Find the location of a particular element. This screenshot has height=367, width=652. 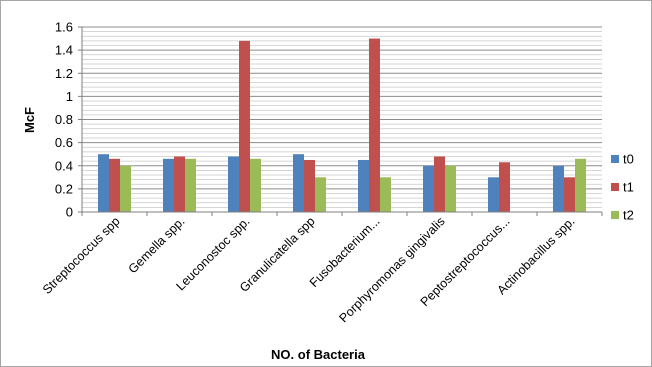

y-tick-label: 1.4 is located at coordinates (64, 50).